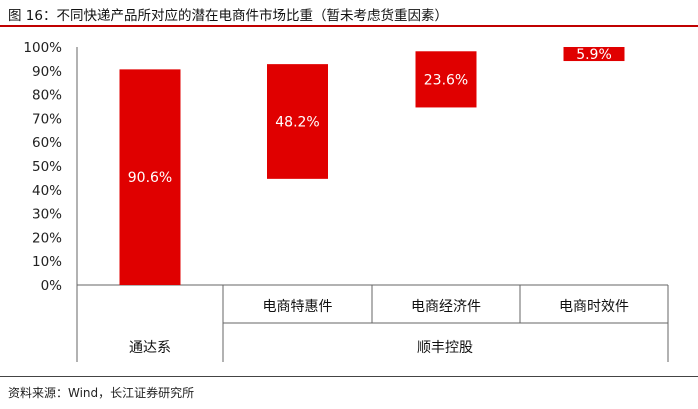 Image resolution: width=698 pixels, height=409 pixels. Describe the element at coordinates (47, 191) in the screenshot. I see `y-tick-label: 40%` at that location.